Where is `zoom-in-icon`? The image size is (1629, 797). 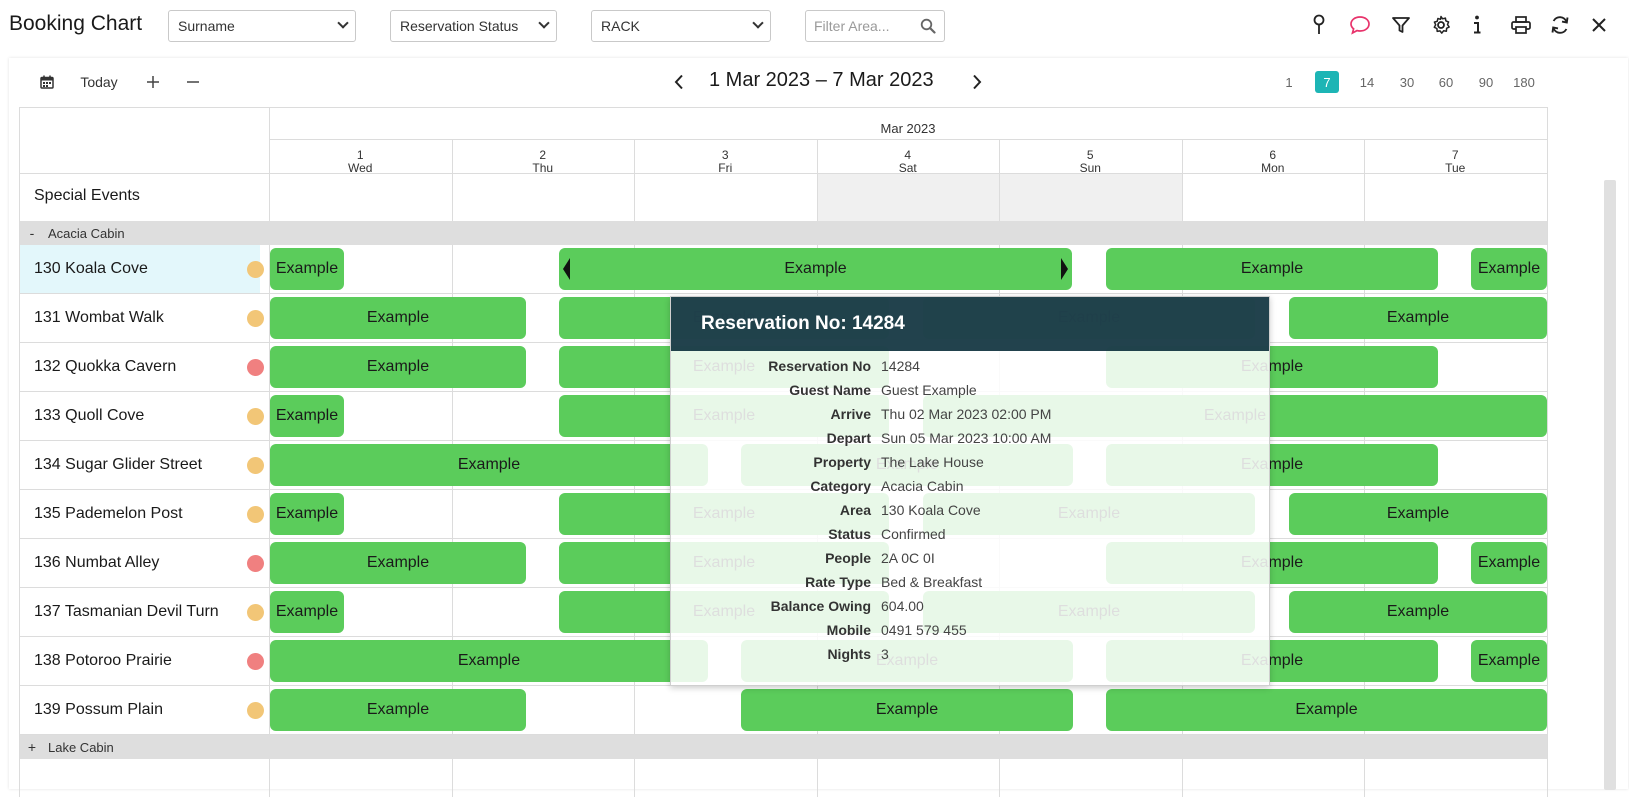
zoom-in-icon is located at coordinates (153, 82).